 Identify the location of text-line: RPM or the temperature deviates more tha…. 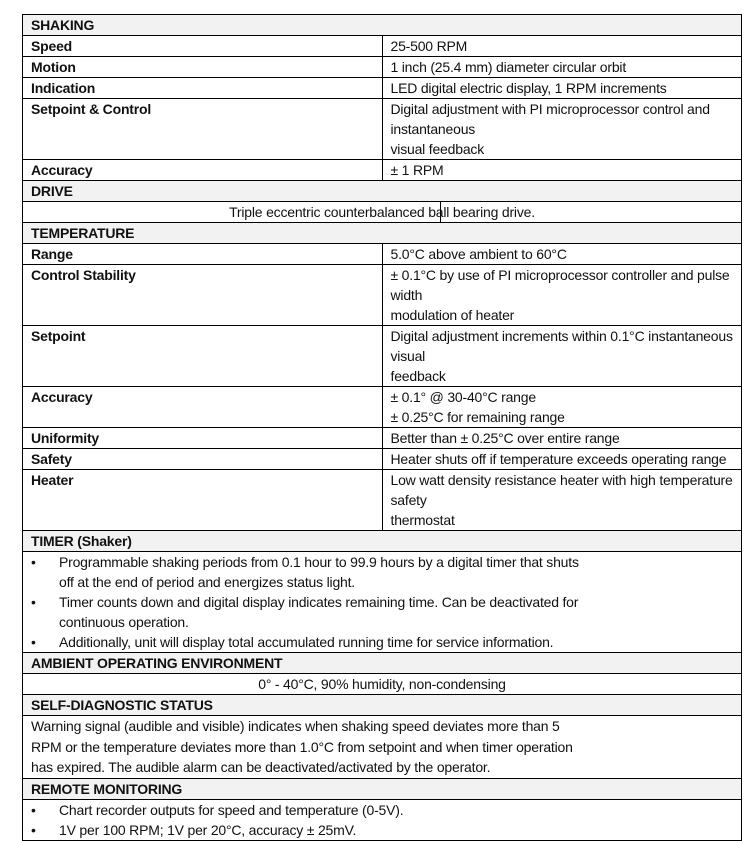
(302, 746).